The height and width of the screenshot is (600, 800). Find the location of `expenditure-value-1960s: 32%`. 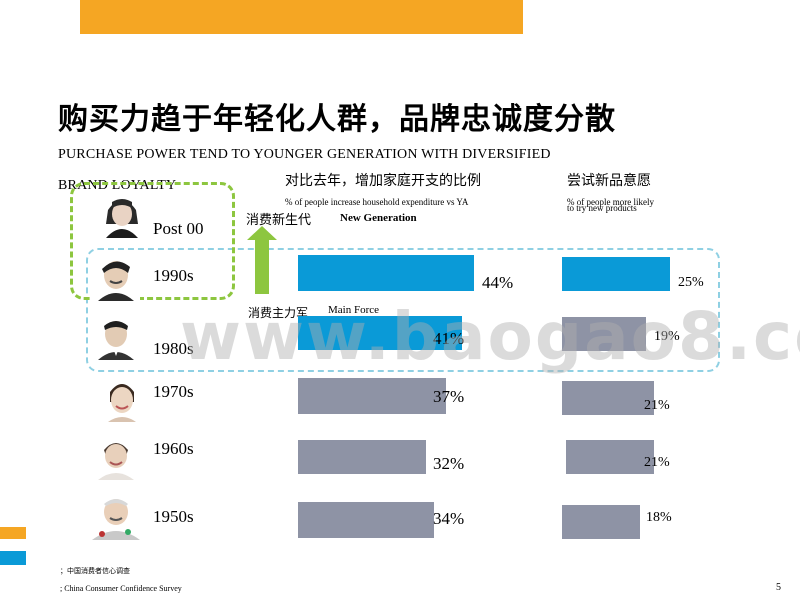

expenditure-value-1960s: 32% is located at coordinates (449, 463).